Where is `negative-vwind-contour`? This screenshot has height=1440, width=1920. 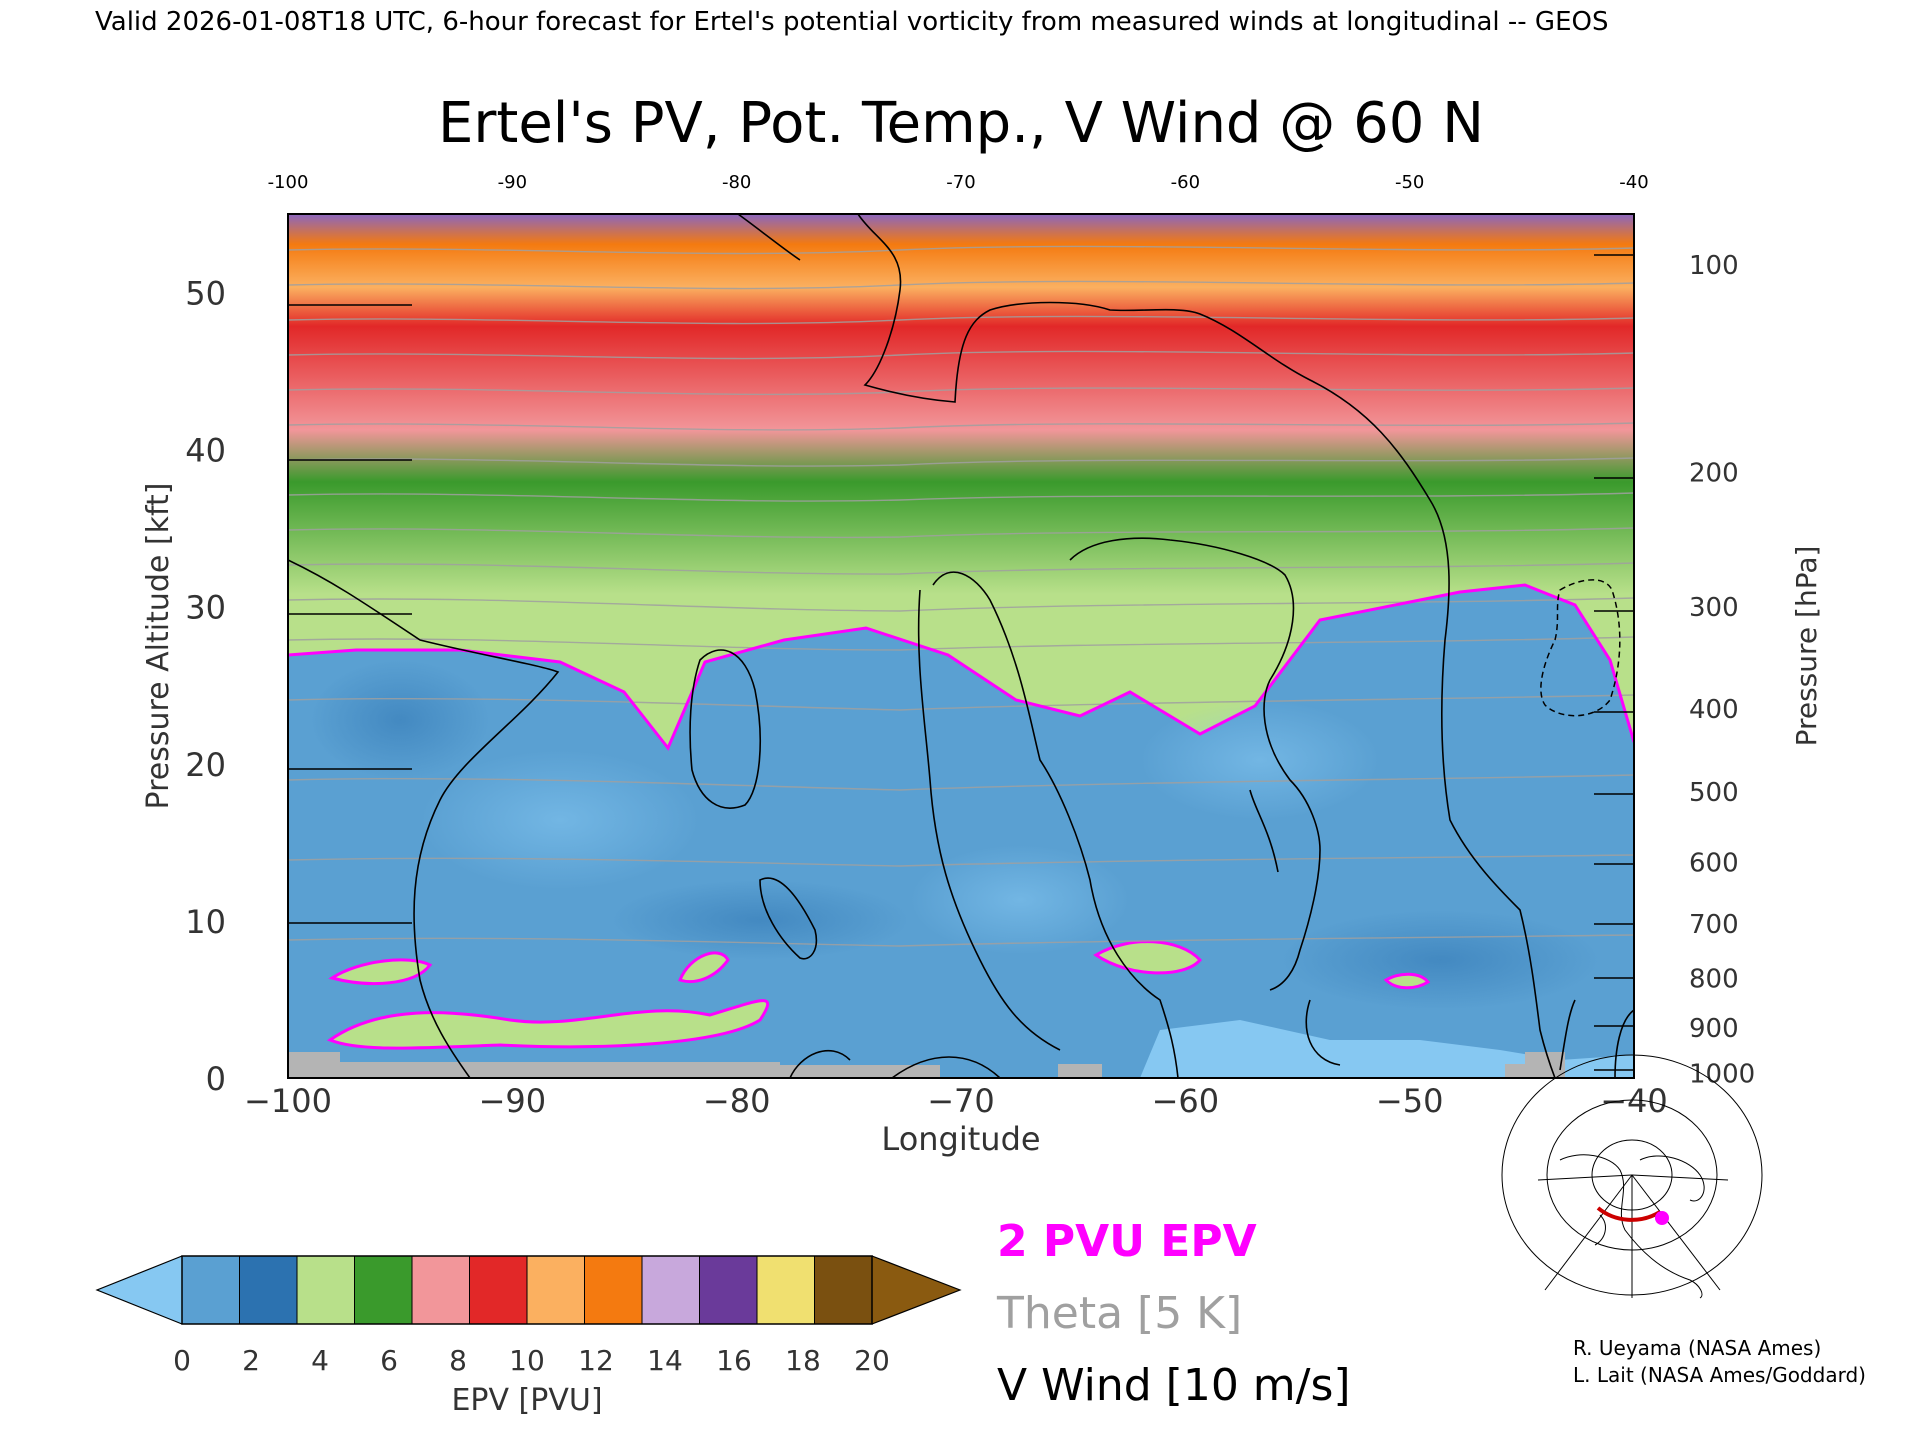
negative-vwind-contour is located at coordinates (1580, 648).